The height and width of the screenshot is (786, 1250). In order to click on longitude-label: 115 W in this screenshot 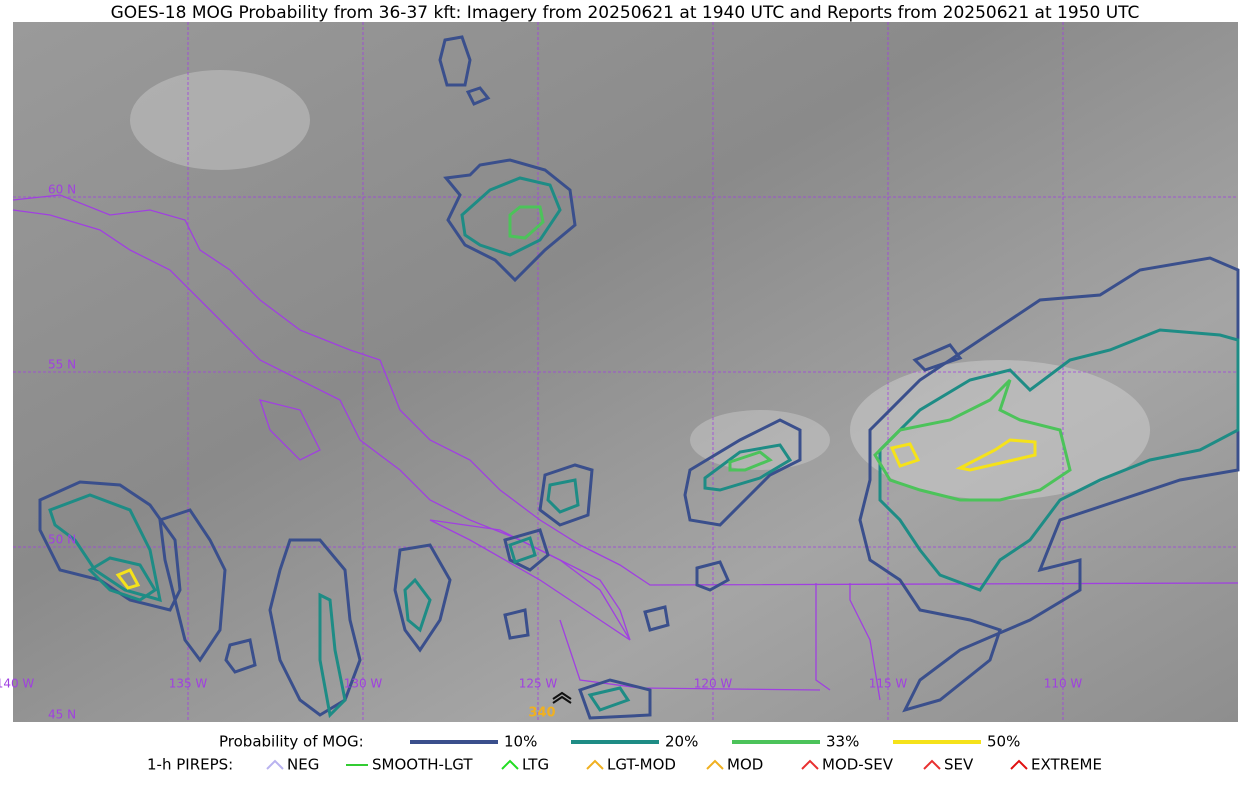, I will do `click(888, 684)`.